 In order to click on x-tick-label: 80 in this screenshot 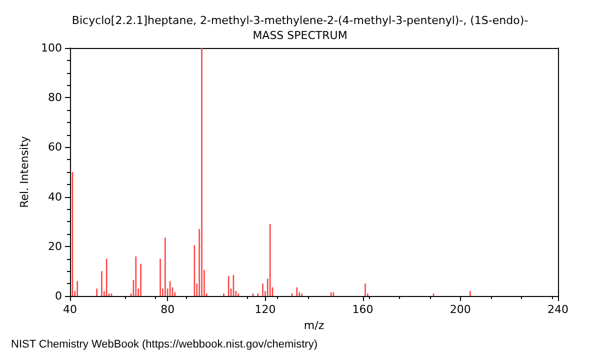, I will do `click(167, 309)`.